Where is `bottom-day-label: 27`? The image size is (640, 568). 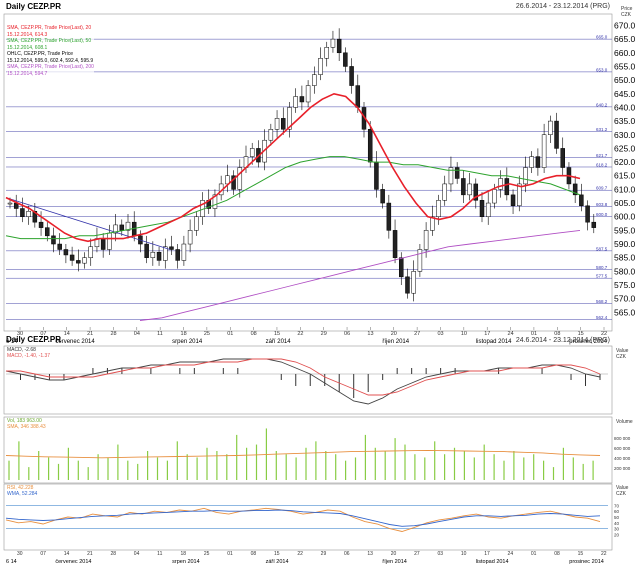
bottom-day-label: 27 is located at coordinates (417, 554).